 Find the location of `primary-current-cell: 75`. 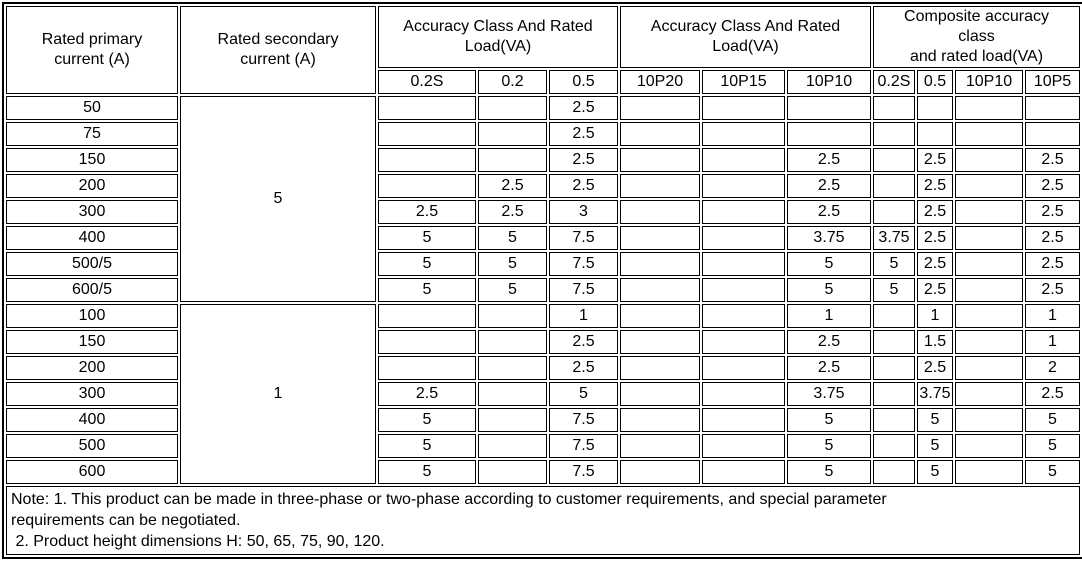

primary-current-cell: 75 is located at coordinates (92, 134).